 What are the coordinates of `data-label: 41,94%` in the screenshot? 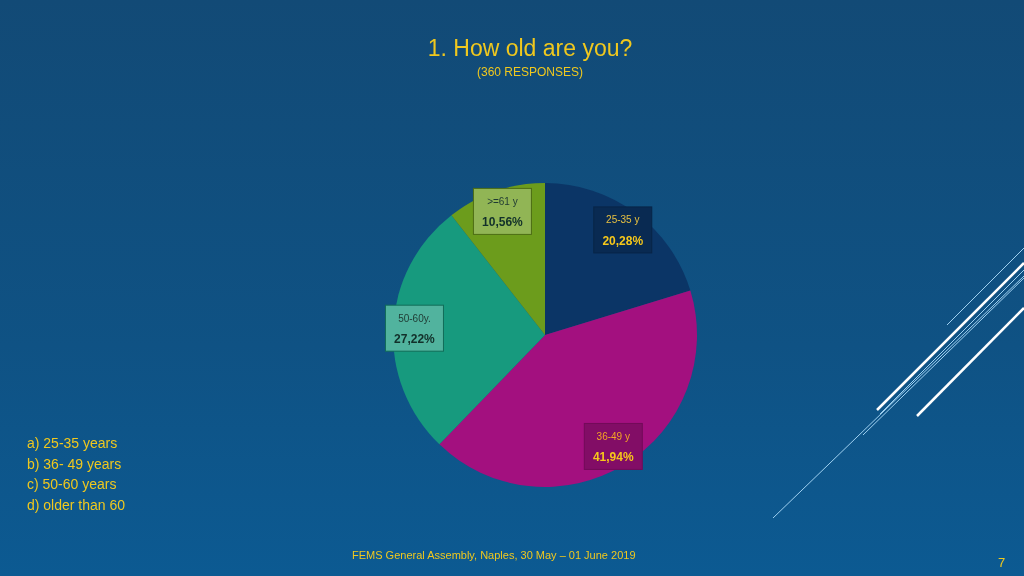 It's located at (613, 457).